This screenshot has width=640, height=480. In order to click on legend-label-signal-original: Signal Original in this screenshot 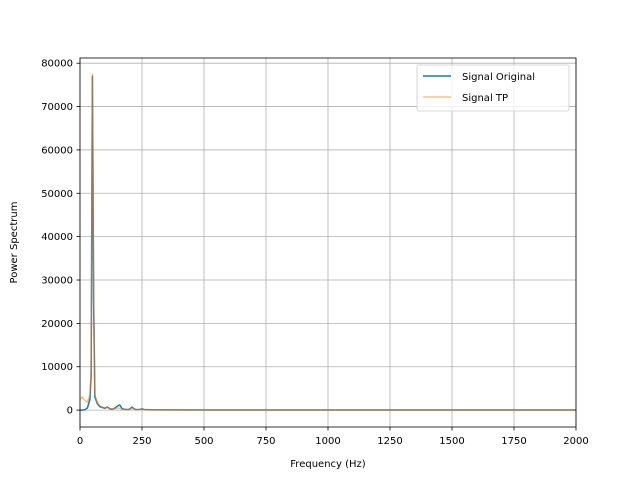, I will do `click(498, 77)`.